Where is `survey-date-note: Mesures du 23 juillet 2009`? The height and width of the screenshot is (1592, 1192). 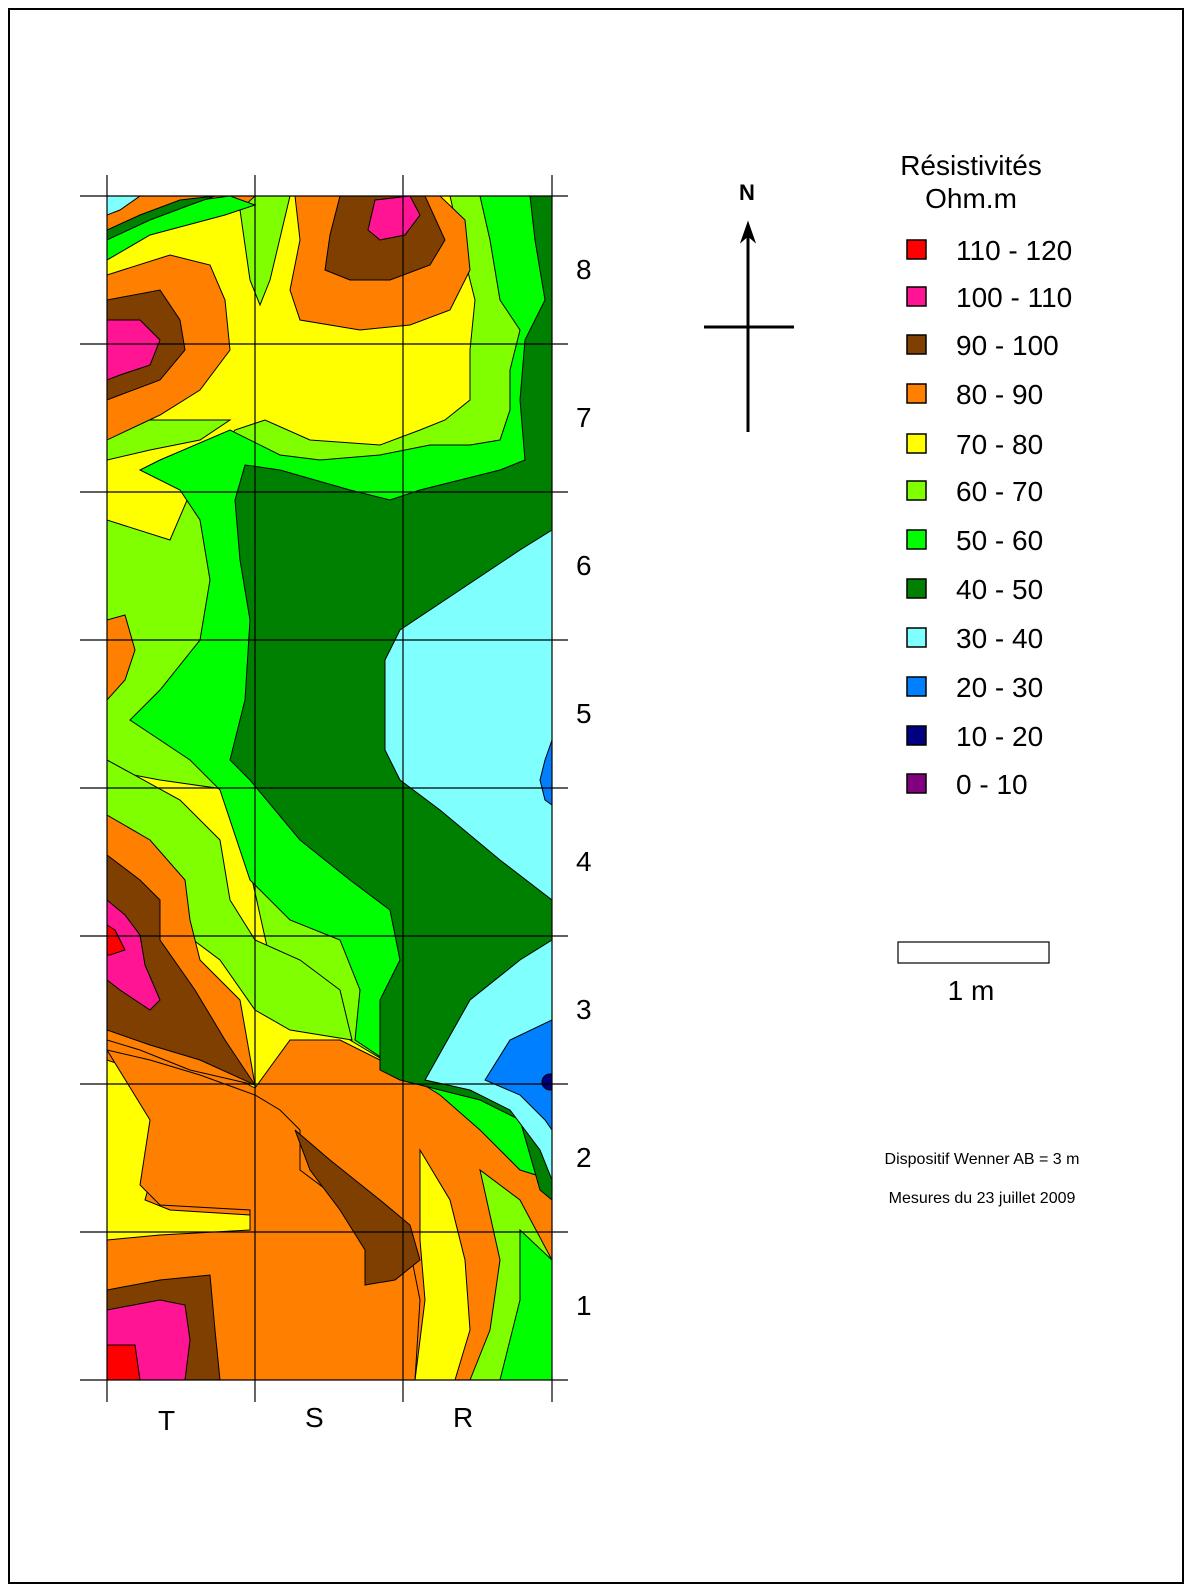 survey-date-note: Mesures du 23 juillet 2009 is located at coordinates (982, 1198).